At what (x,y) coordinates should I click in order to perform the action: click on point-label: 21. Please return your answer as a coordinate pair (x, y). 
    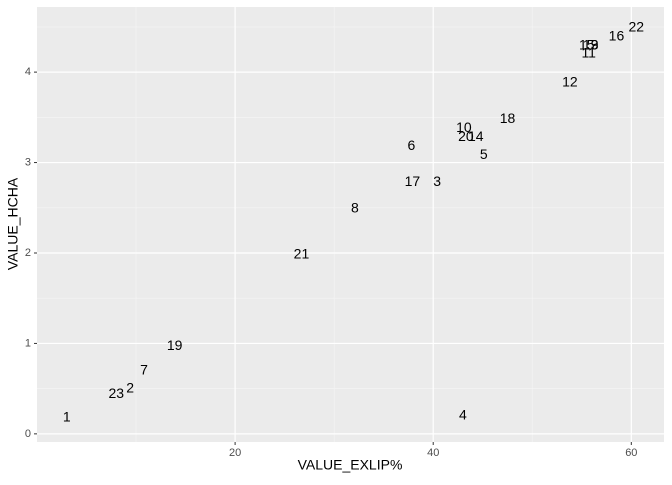
    Looking at the image, I should click on (302, 253).